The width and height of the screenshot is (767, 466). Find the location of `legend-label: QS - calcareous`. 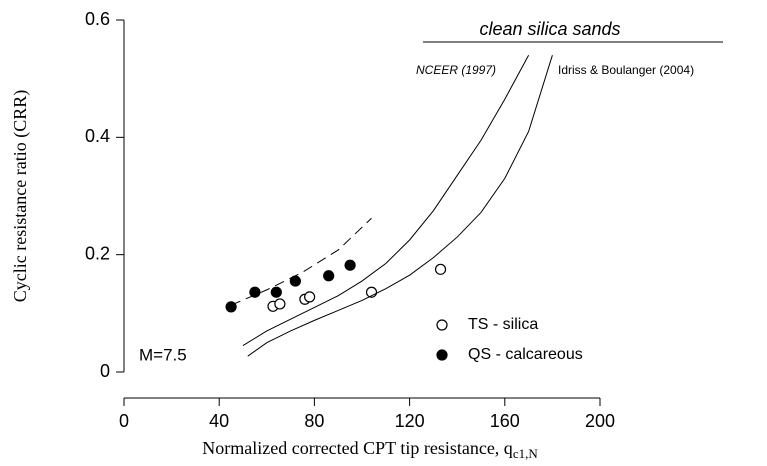

legend-label: QS - calcareous is located at coordinates (525, 354).